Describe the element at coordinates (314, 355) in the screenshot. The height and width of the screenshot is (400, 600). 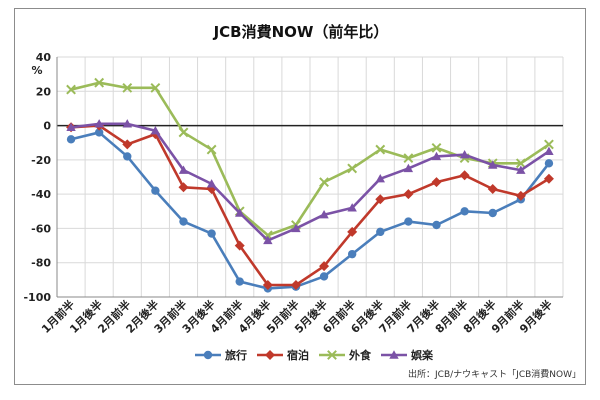
I see `legend: 旅行 宿泊 外食 娯楽` at that location.